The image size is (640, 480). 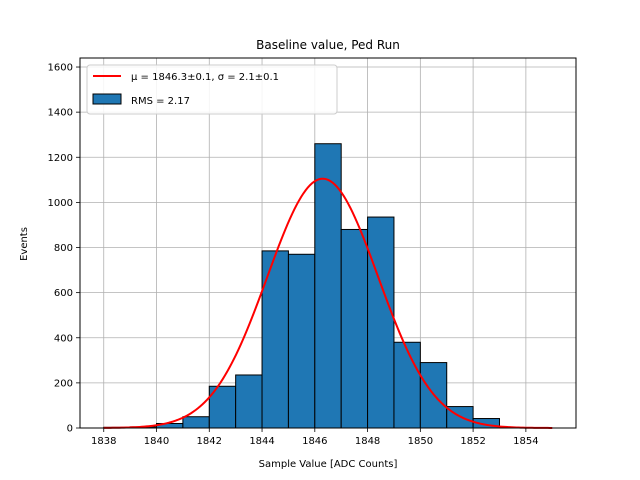 What do you see at coordinates (205, 77) in the screenshot?
I see `legend-fit-label: μ = 1846.3±0.1, σ = 2.1±0.1` at bounding box center [205, 77].